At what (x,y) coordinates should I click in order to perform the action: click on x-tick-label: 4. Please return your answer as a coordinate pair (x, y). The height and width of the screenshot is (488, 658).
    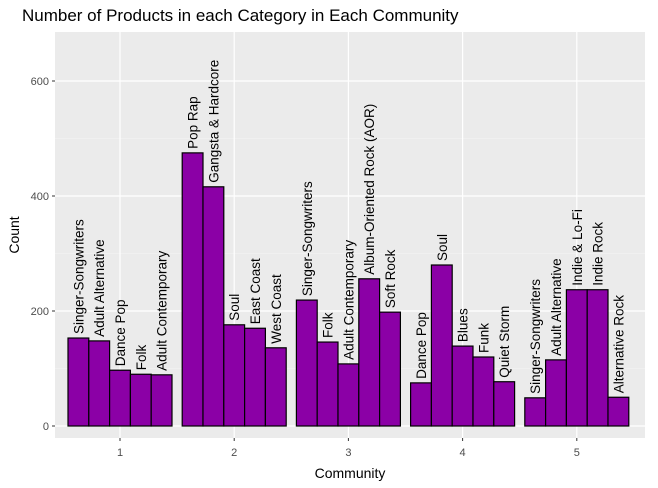
    Looking at the image, I should click on (463, 453).